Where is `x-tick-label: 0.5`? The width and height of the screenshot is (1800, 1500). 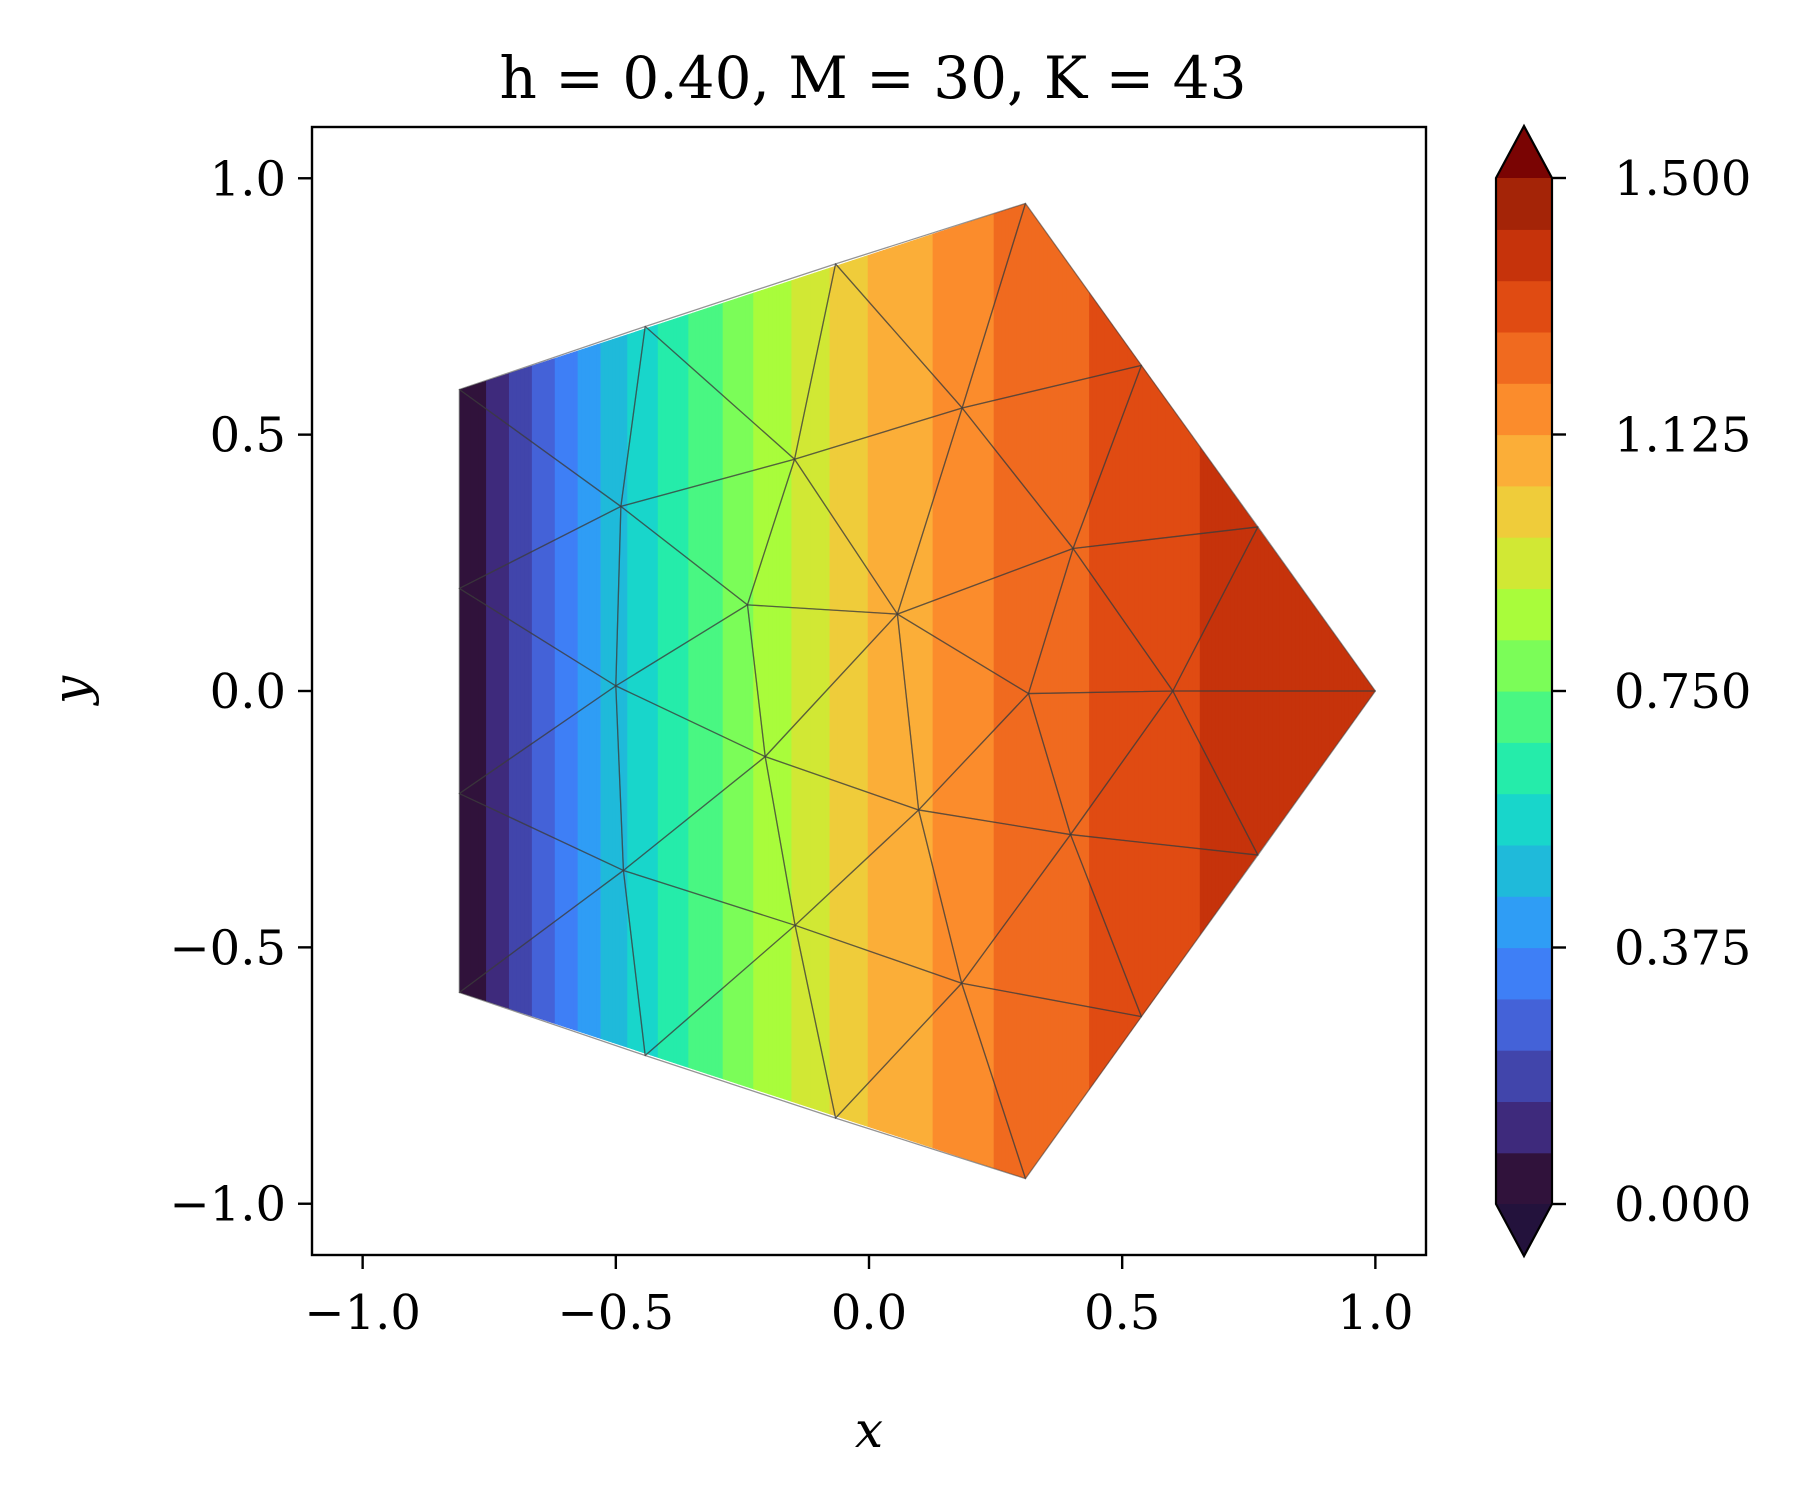 x-tick-label: 0.5 is located at coordinates (1122, 1313).